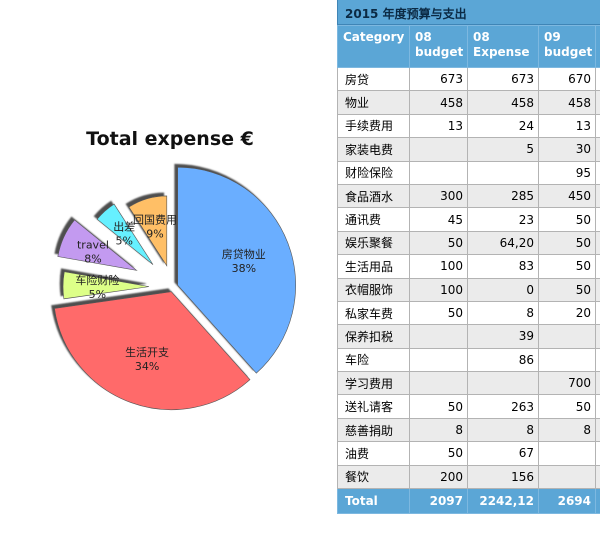 Image resolution: width=600 pixels, height=560 pixels. Describe the element at coordinates (92, 258) in the screenshot. I see `slice-percent-label: 8%` at that location.